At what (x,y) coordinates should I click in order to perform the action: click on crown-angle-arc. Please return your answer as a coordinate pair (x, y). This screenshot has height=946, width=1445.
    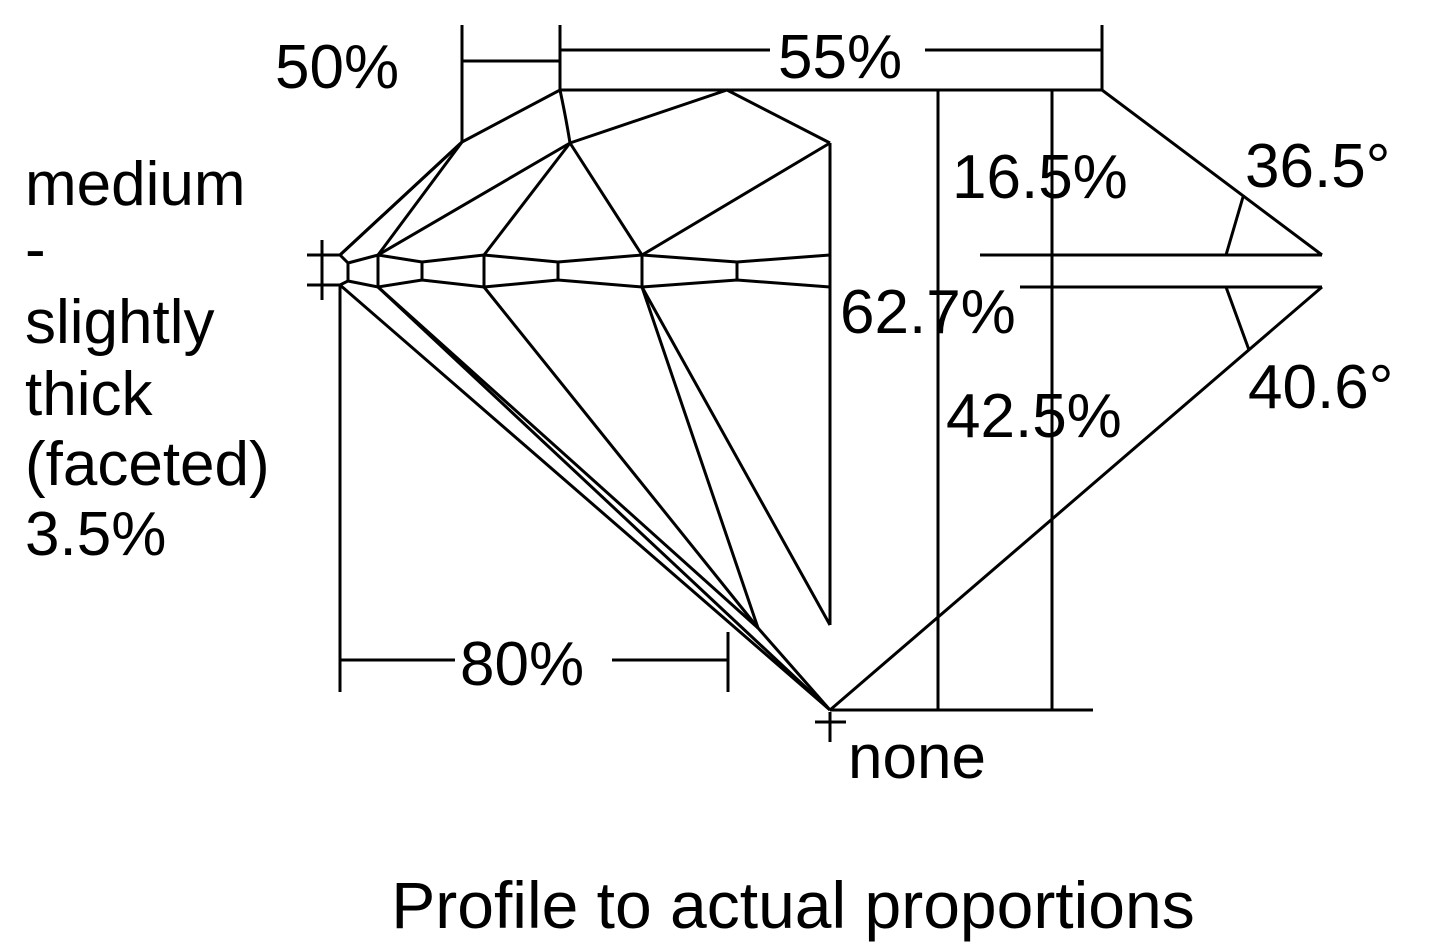
    Looking at the image, I should click on (1234, 226).